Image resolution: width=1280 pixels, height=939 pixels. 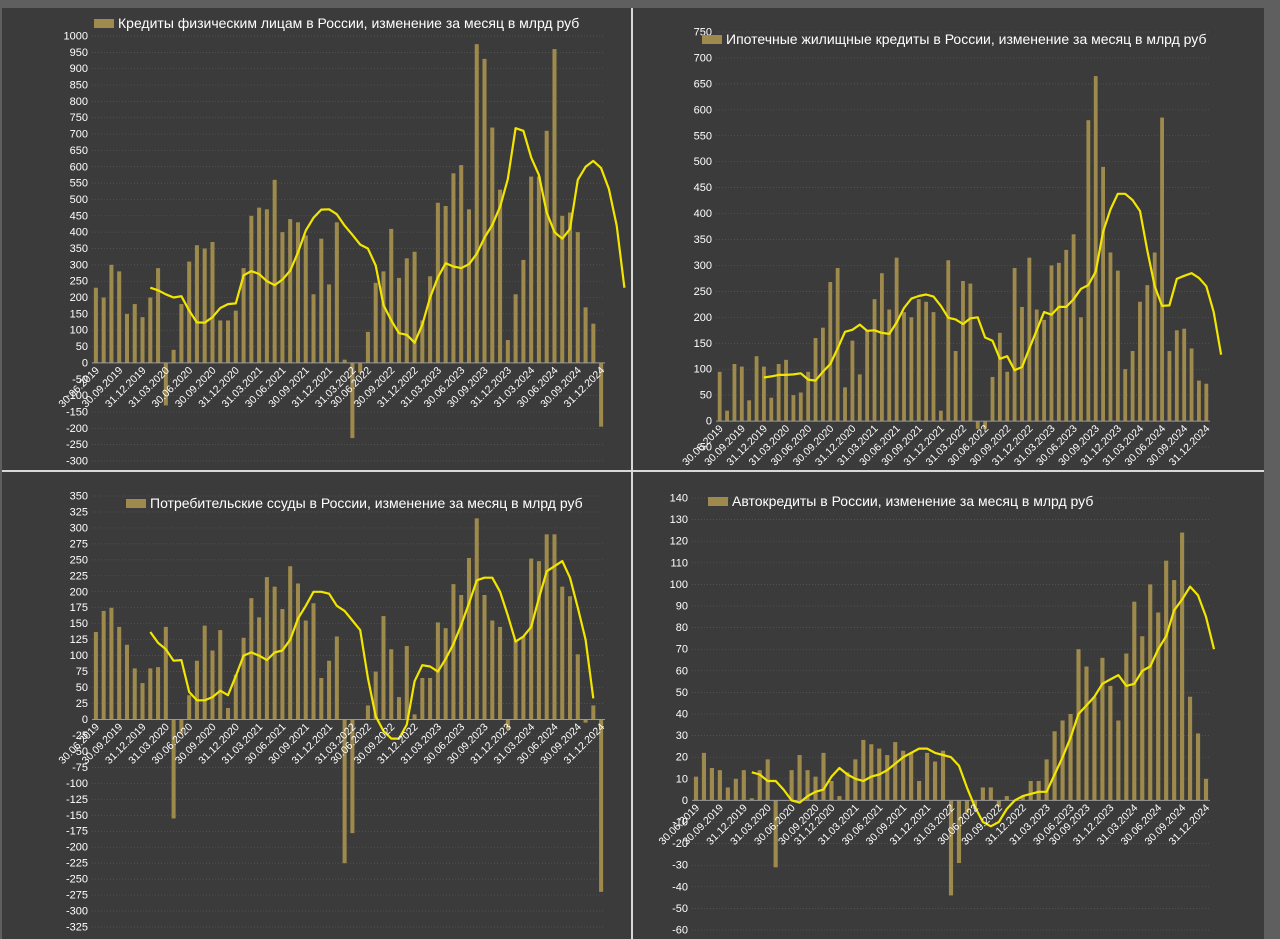 What do you see at coordinates (80, 380) in the screenshot?
I see `y-tick-label: -50` at bounding box center [80, 380].